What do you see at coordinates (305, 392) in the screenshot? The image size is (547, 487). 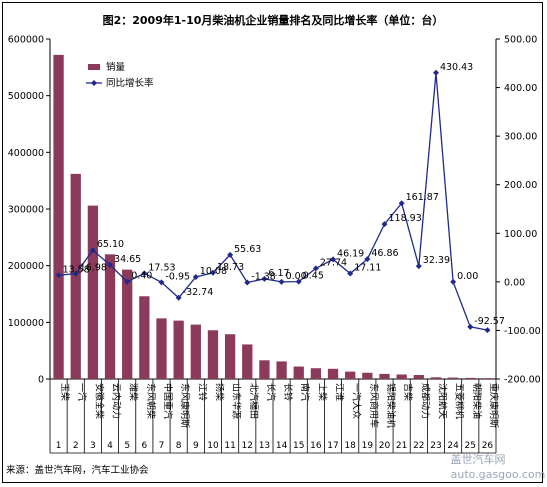 I see `category-label: 南汽` at bounding box center [305, 392].